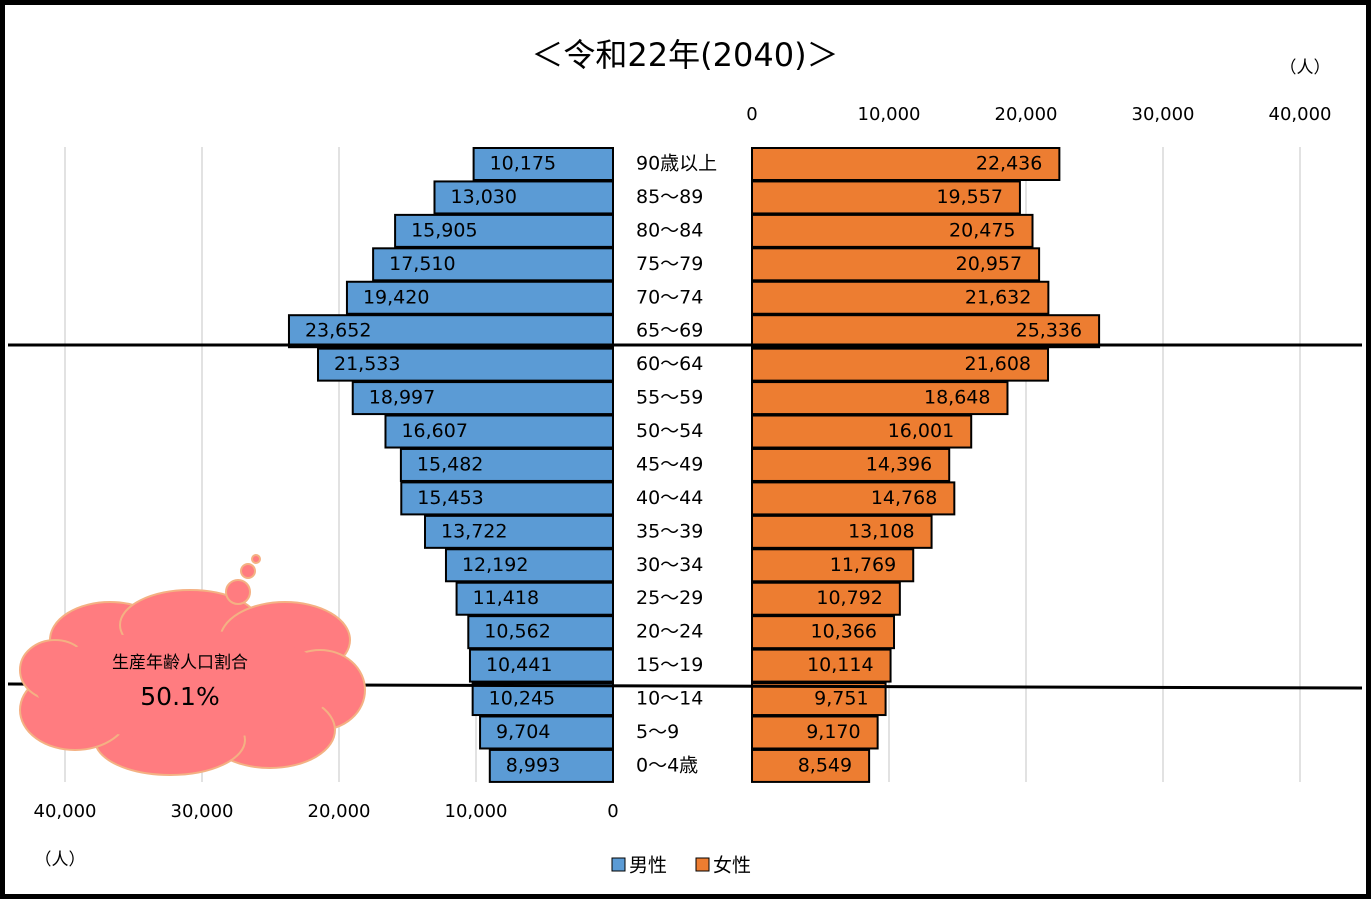  I want to click on data-label: 10,245, so click(522, 699).